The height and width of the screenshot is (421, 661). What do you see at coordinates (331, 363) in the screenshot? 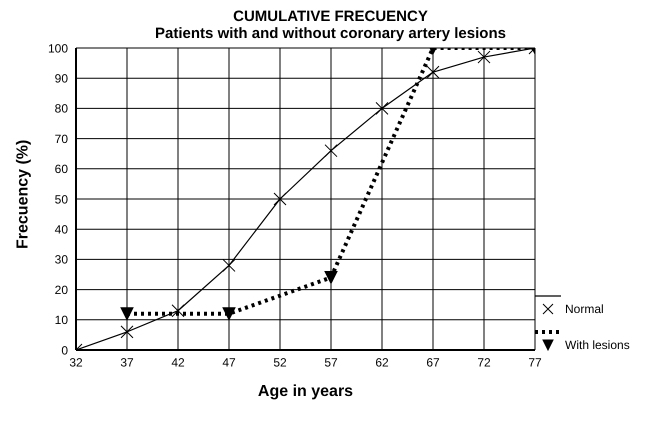
I see `x-tick-label: 57` at bounding box center [331, 363].